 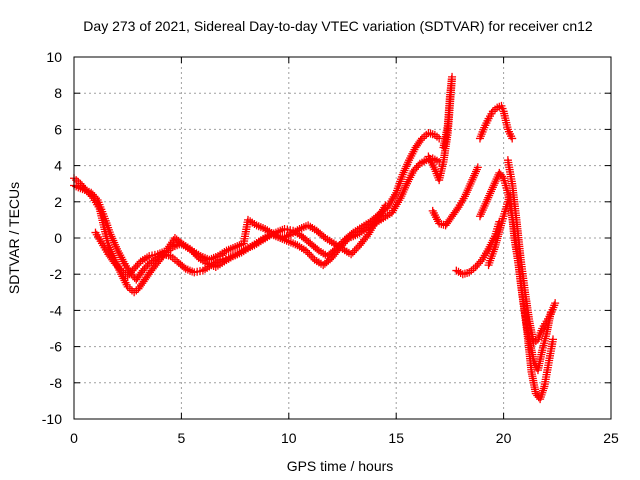 I want to click on x-tick-label: 15, so click(x=396, y=438).